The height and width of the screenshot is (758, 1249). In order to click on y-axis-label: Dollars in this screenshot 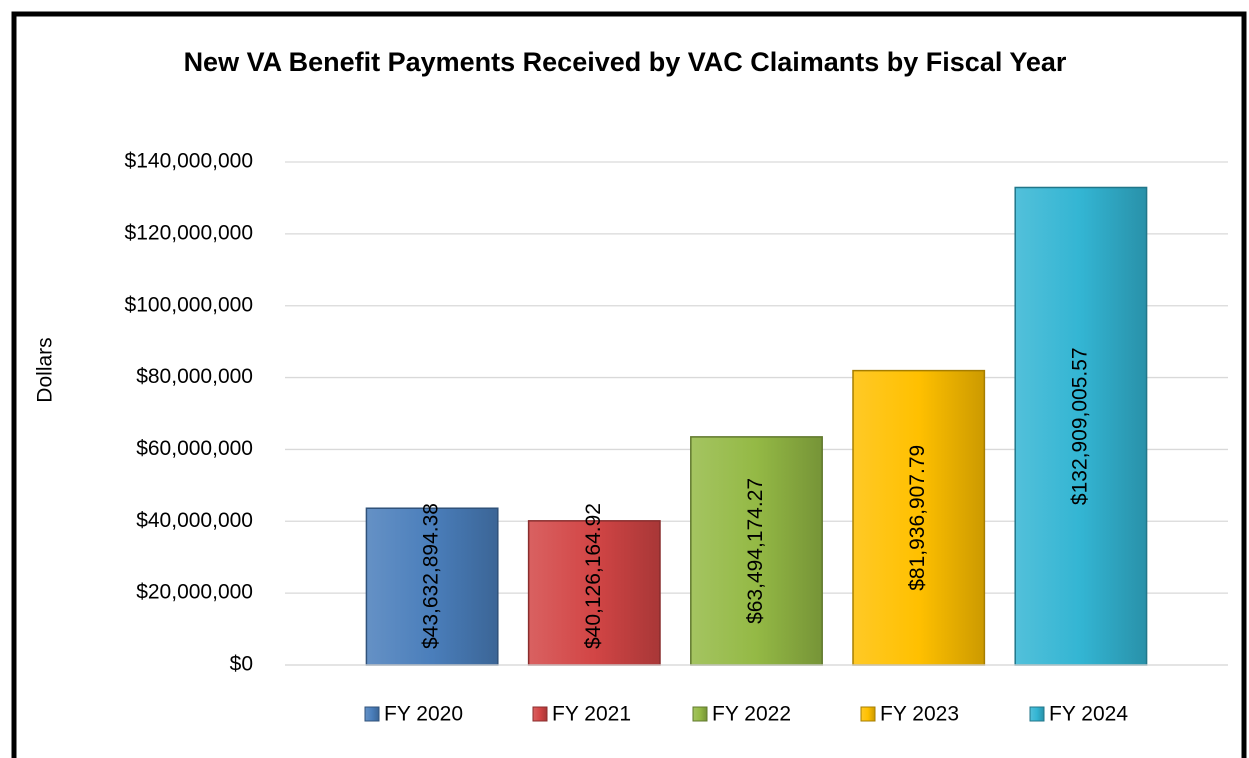, I will do `click(45, 369)`.